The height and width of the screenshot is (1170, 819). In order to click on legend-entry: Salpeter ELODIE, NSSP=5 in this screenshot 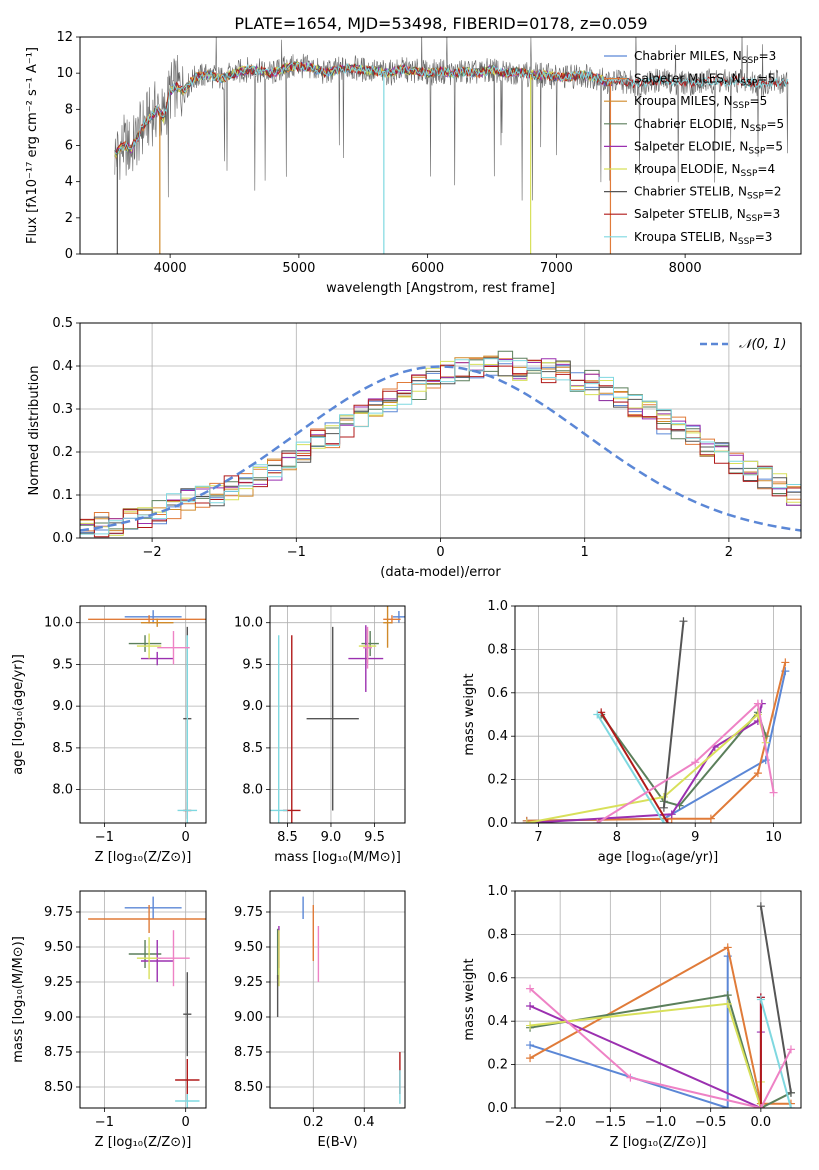, I will do `click(708, 147)`.